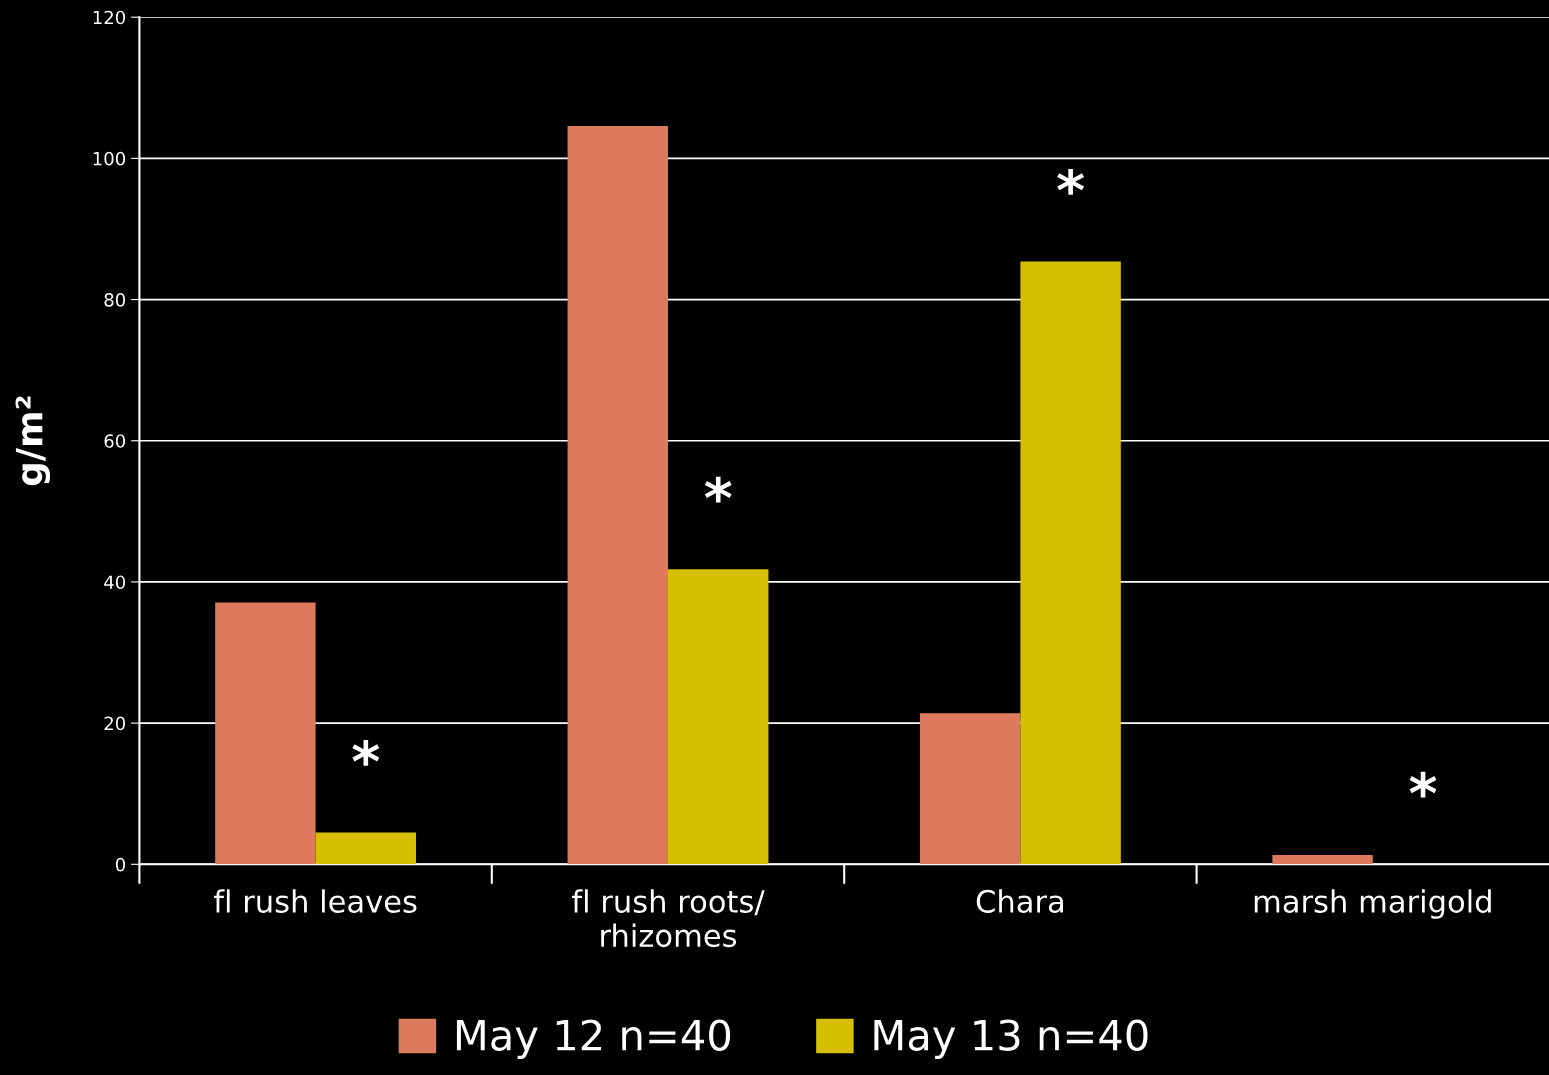  Describe the element at coordinates (315, 901) in the screenshot. I see `x-tick-label: fl rush leaves` at that location.